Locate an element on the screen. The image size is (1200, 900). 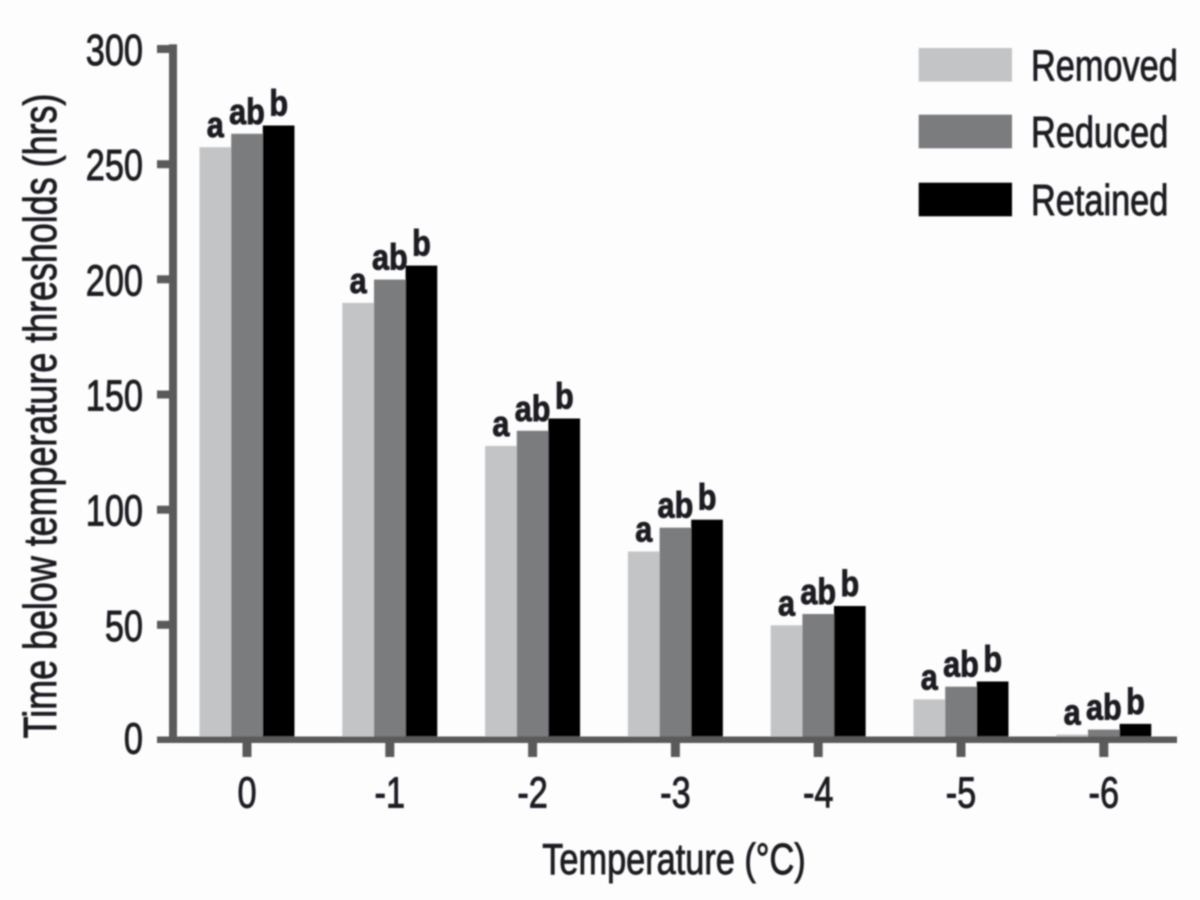
svg-text: Retained is located at coordinates (1099, 200).